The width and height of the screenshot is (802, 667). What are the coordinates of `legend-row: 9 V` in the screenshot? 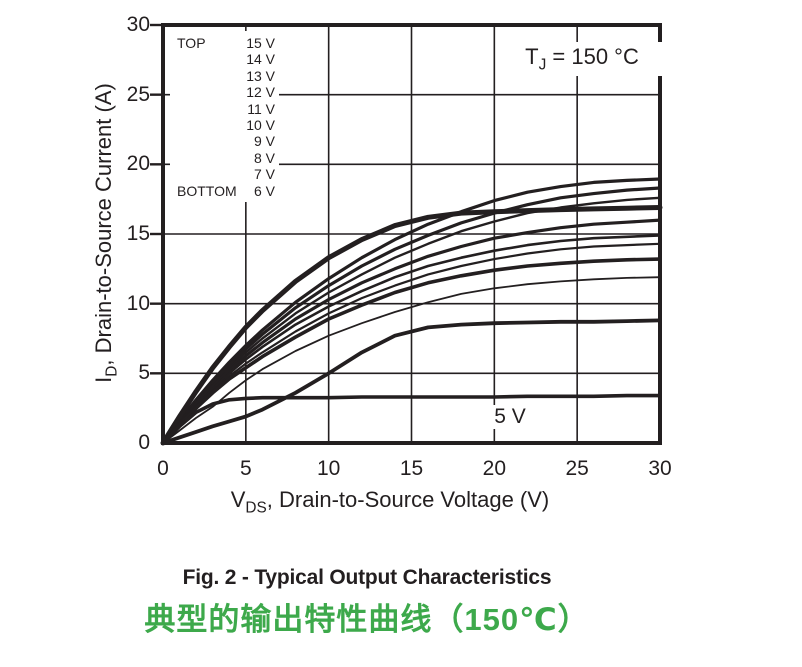 It's located at (226, 141).